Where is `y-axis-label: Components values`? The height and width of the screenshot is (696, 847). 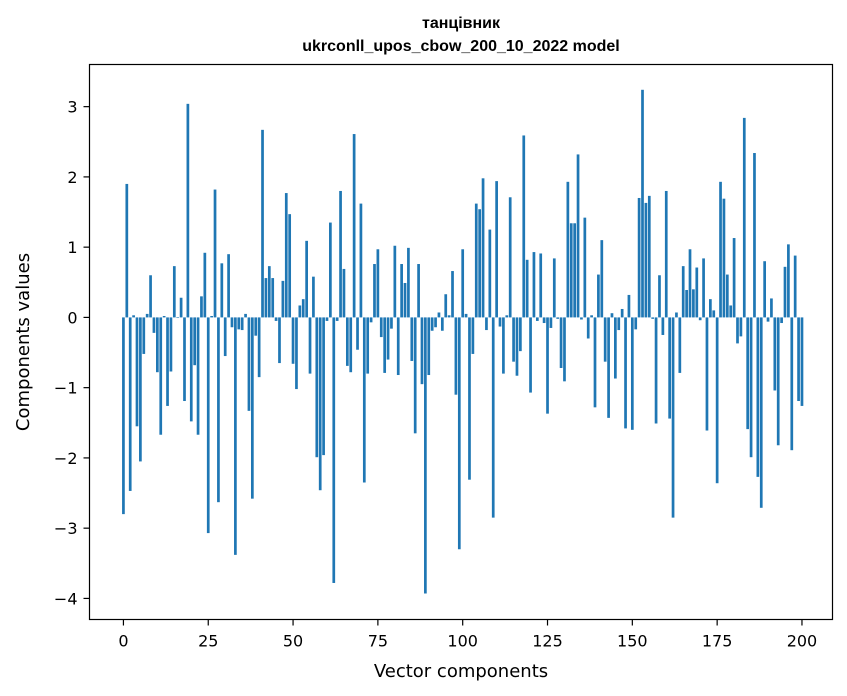 y-axis-label: Components values is located at coordinates (23, 342).